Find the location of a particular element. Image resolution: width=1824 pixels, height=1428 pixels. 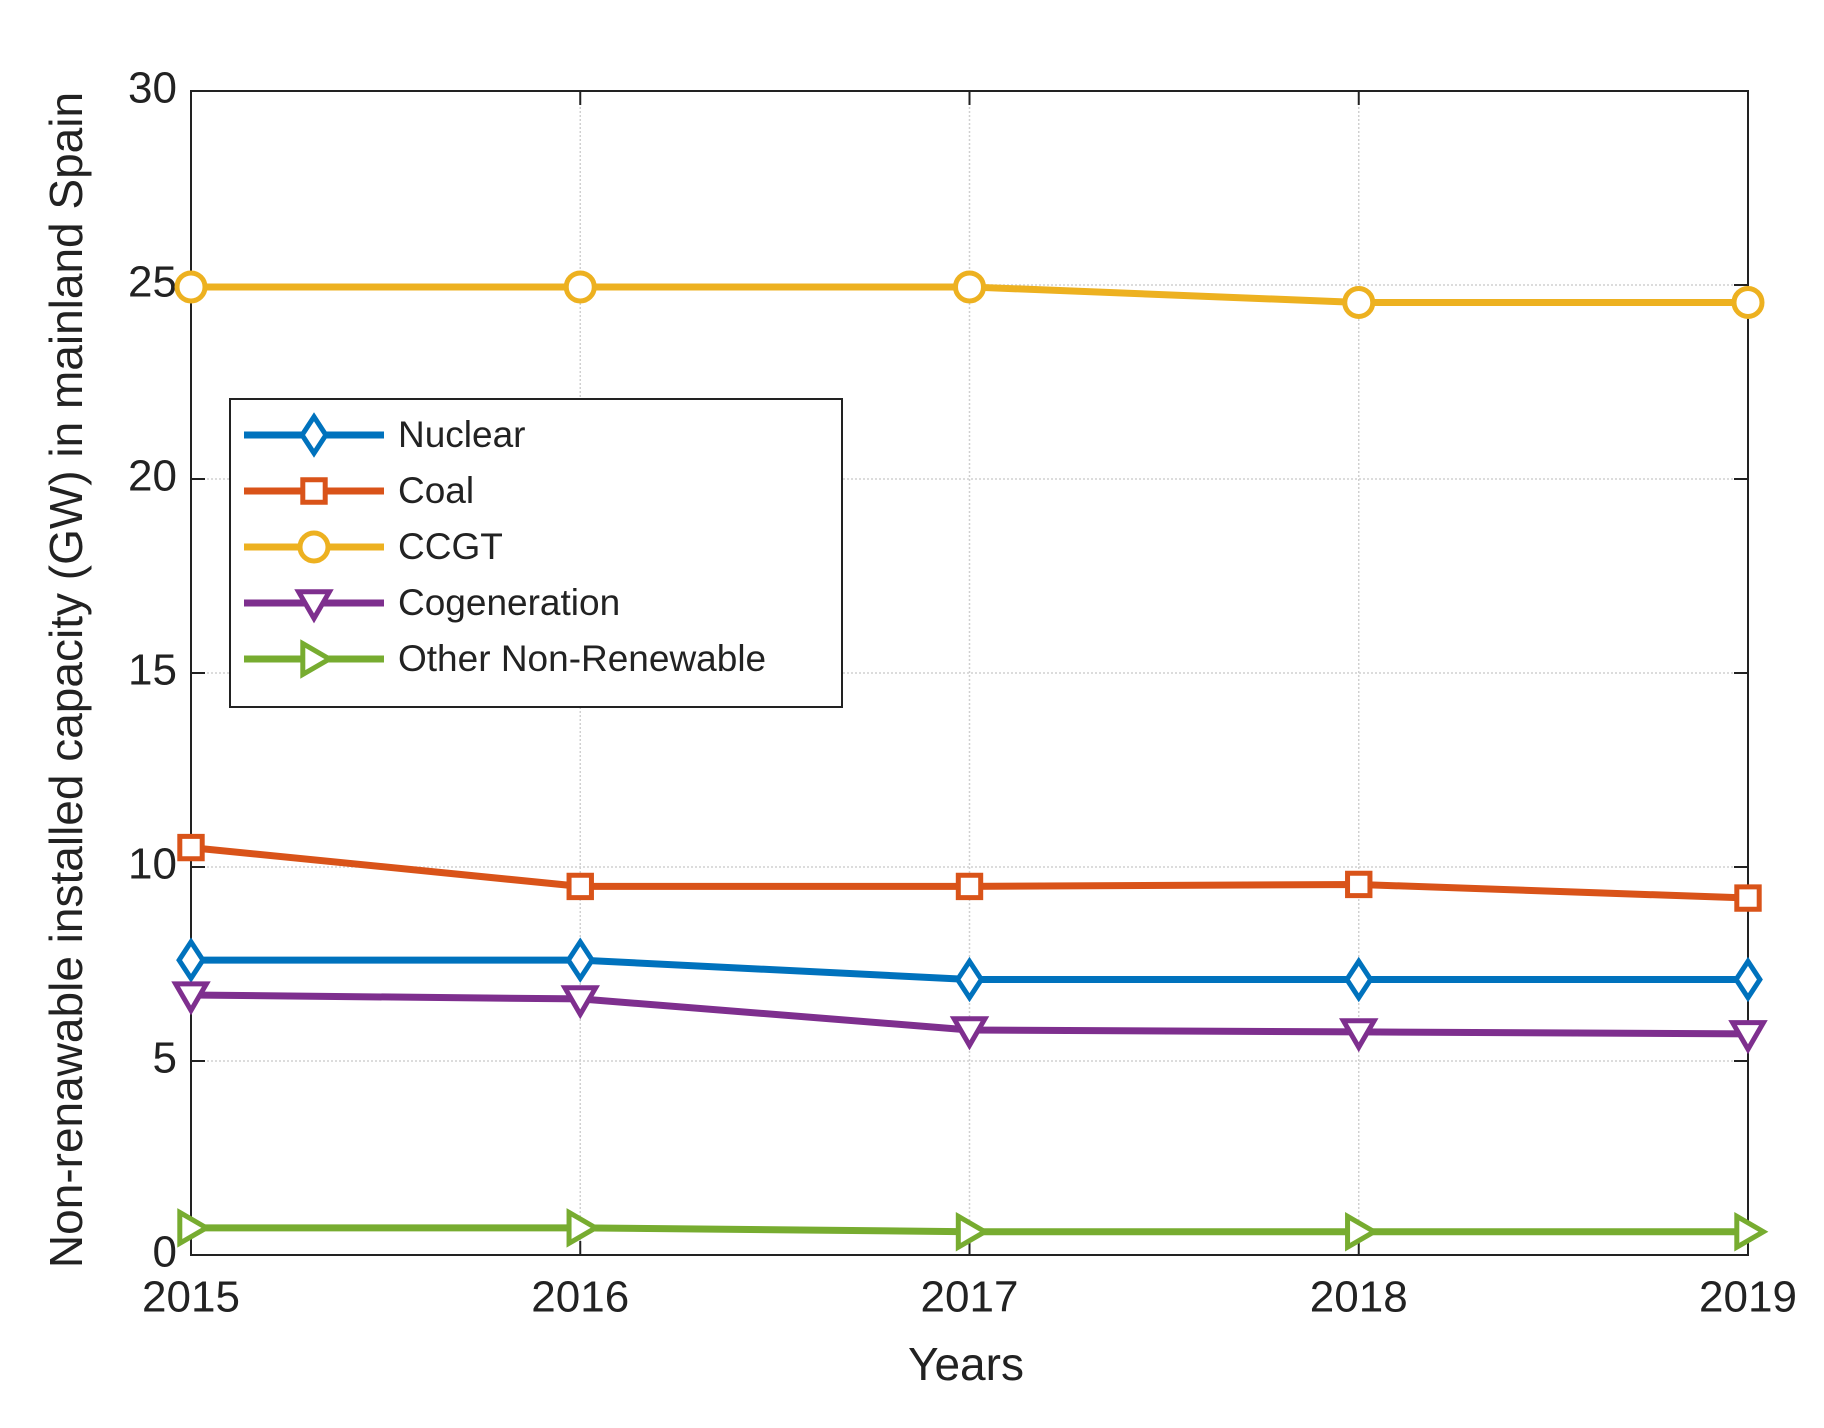

y-tick-label: 20 is located at coordinates (152, 476).